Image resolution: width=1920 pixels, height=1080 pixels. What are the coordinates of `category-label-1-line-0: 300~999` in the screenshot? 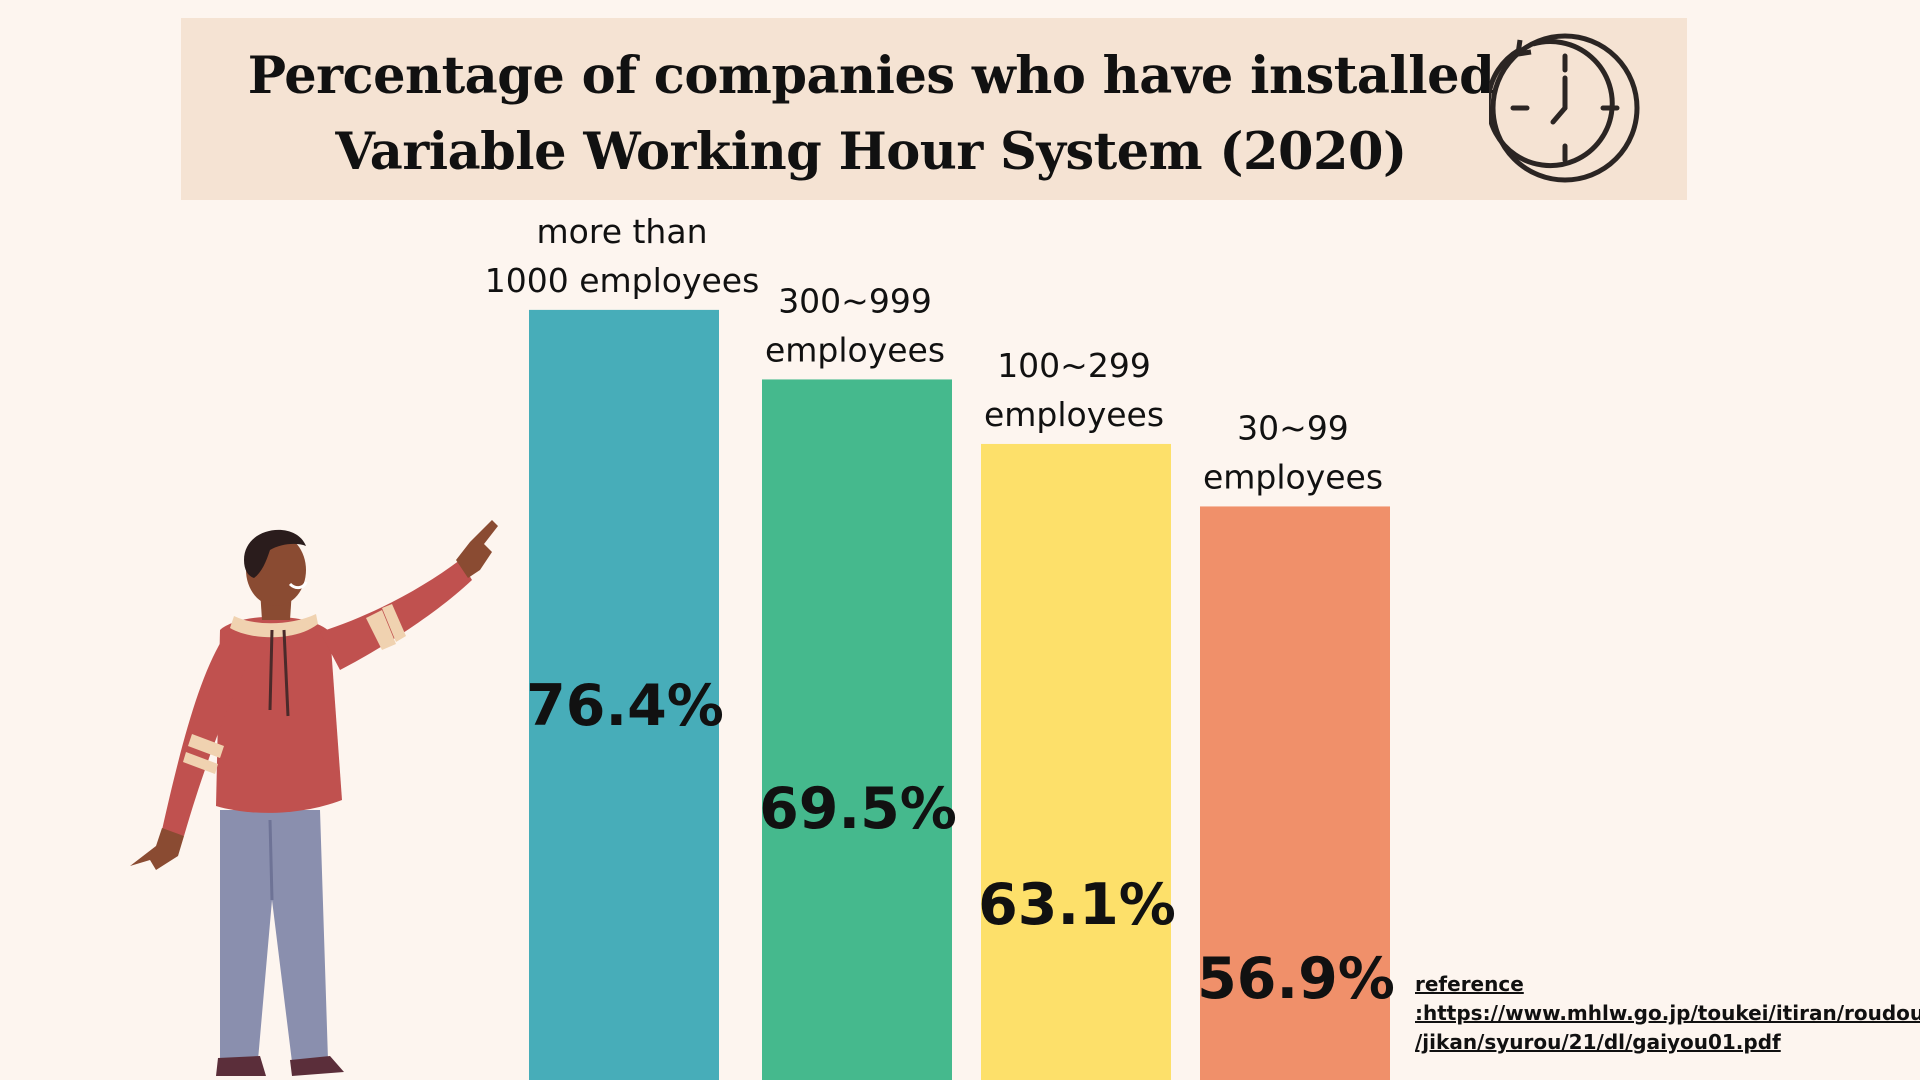 It's located at (855, 300).